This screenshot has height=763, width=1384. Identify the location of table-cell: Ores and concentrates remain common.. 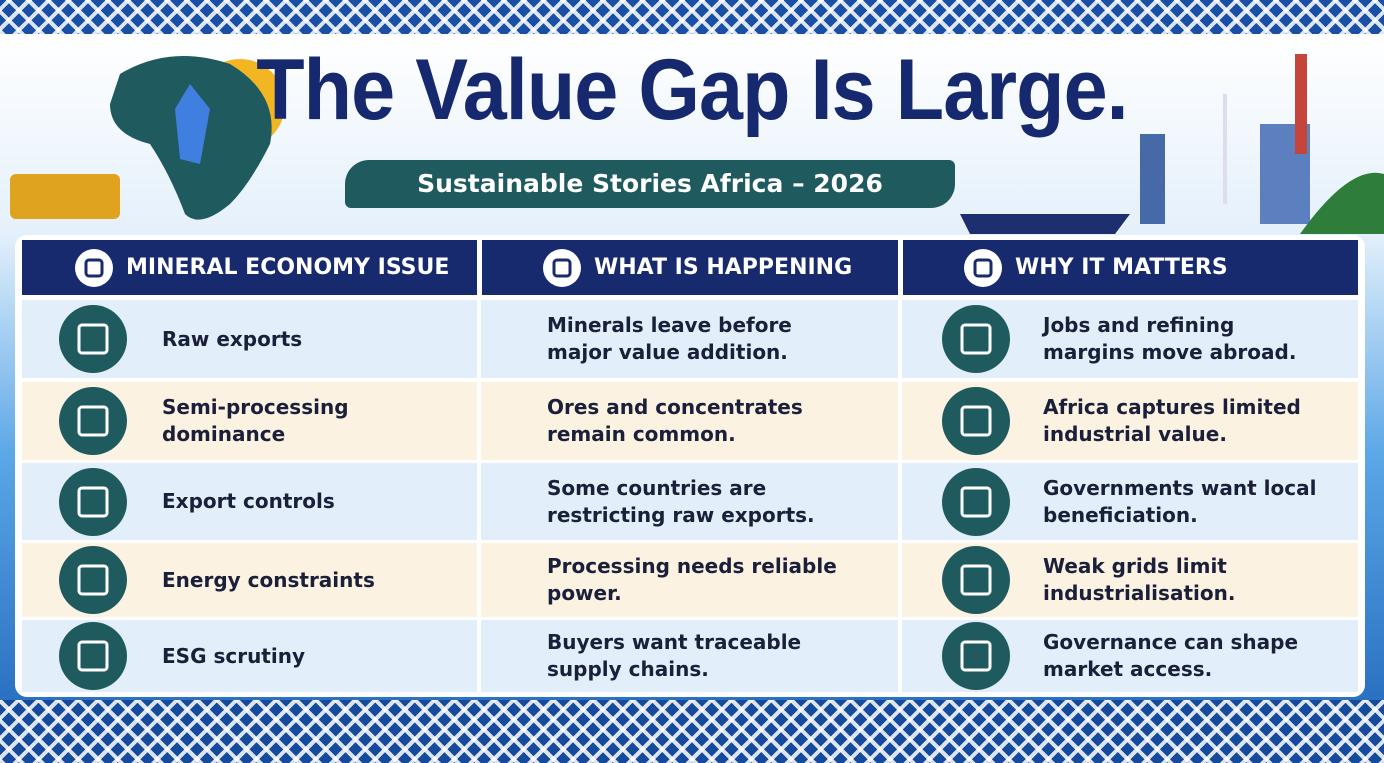
(692, 421).